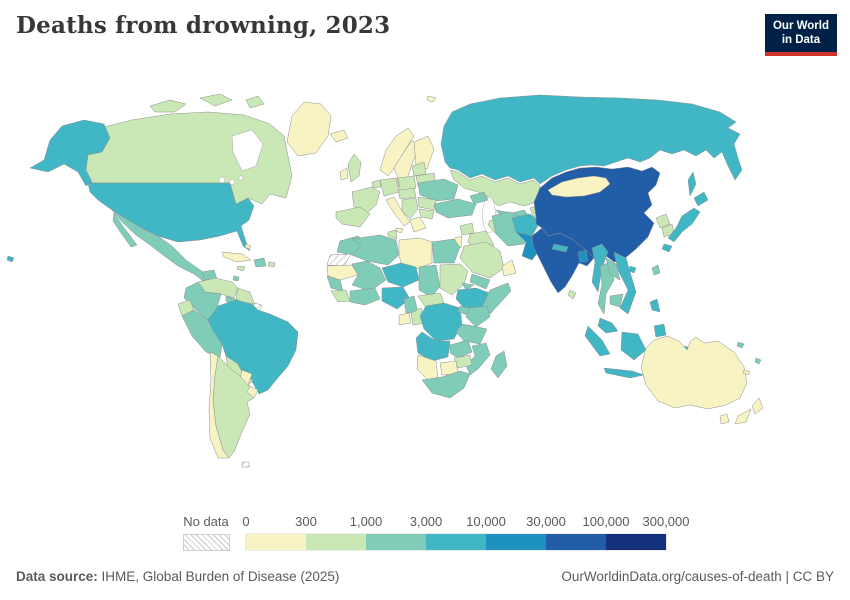 The width and height of the screenshot is (850, 600). I want to click on country-romania, so click(427, 203).